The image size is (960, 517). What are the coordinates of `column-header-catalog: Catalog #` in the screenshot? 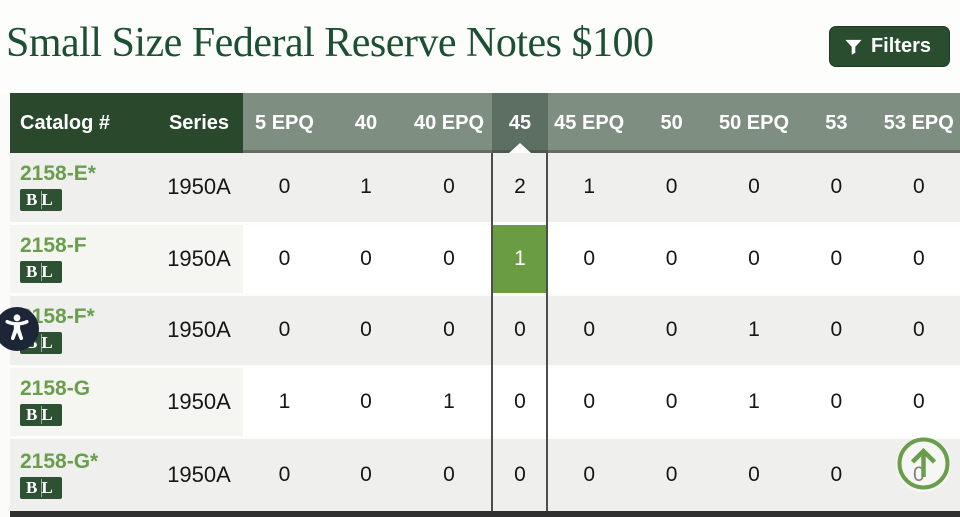 It's located at (82, 123).